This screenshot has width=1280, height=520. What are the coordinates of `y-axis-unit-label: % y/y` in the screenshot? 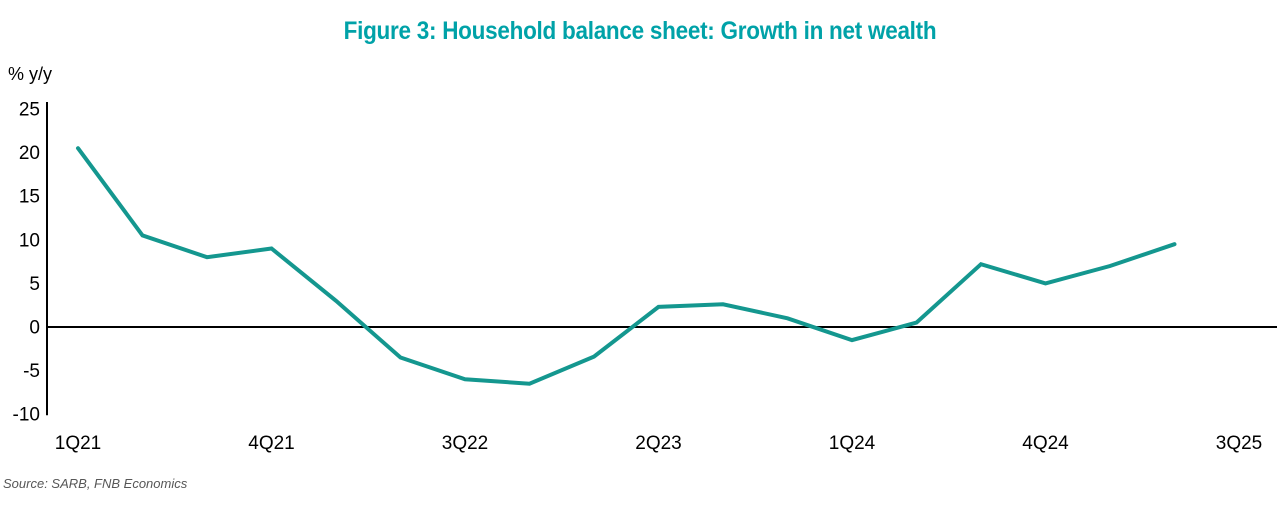 It's located at (30, 74).